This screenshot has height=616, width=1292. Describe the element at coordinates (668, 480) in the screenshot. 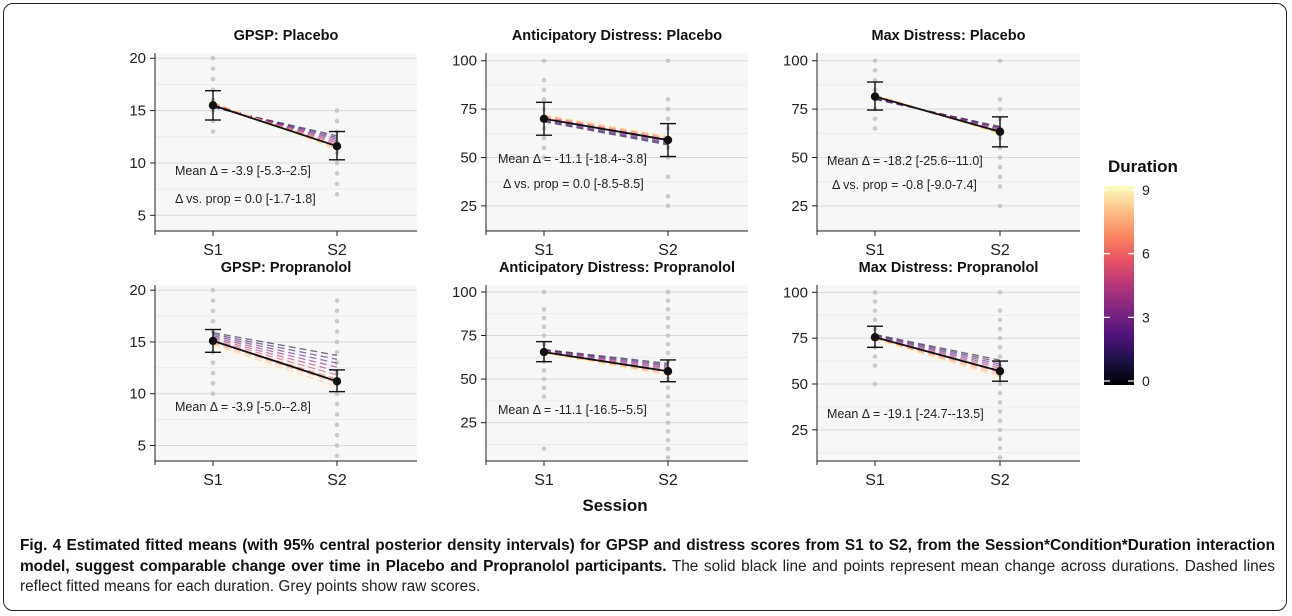

I see `x-tick-label: S2` at that location.